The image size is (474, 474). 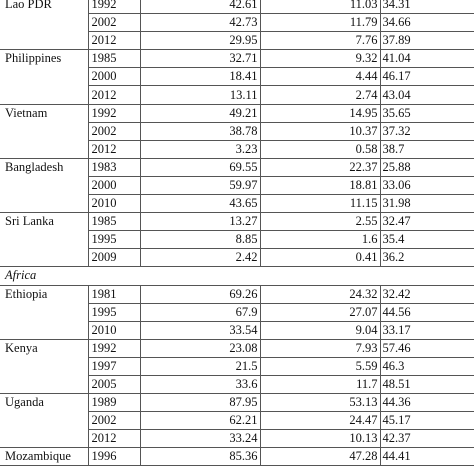 I want to click on value-cell-1: 29.95, so click(x=200, y=41).